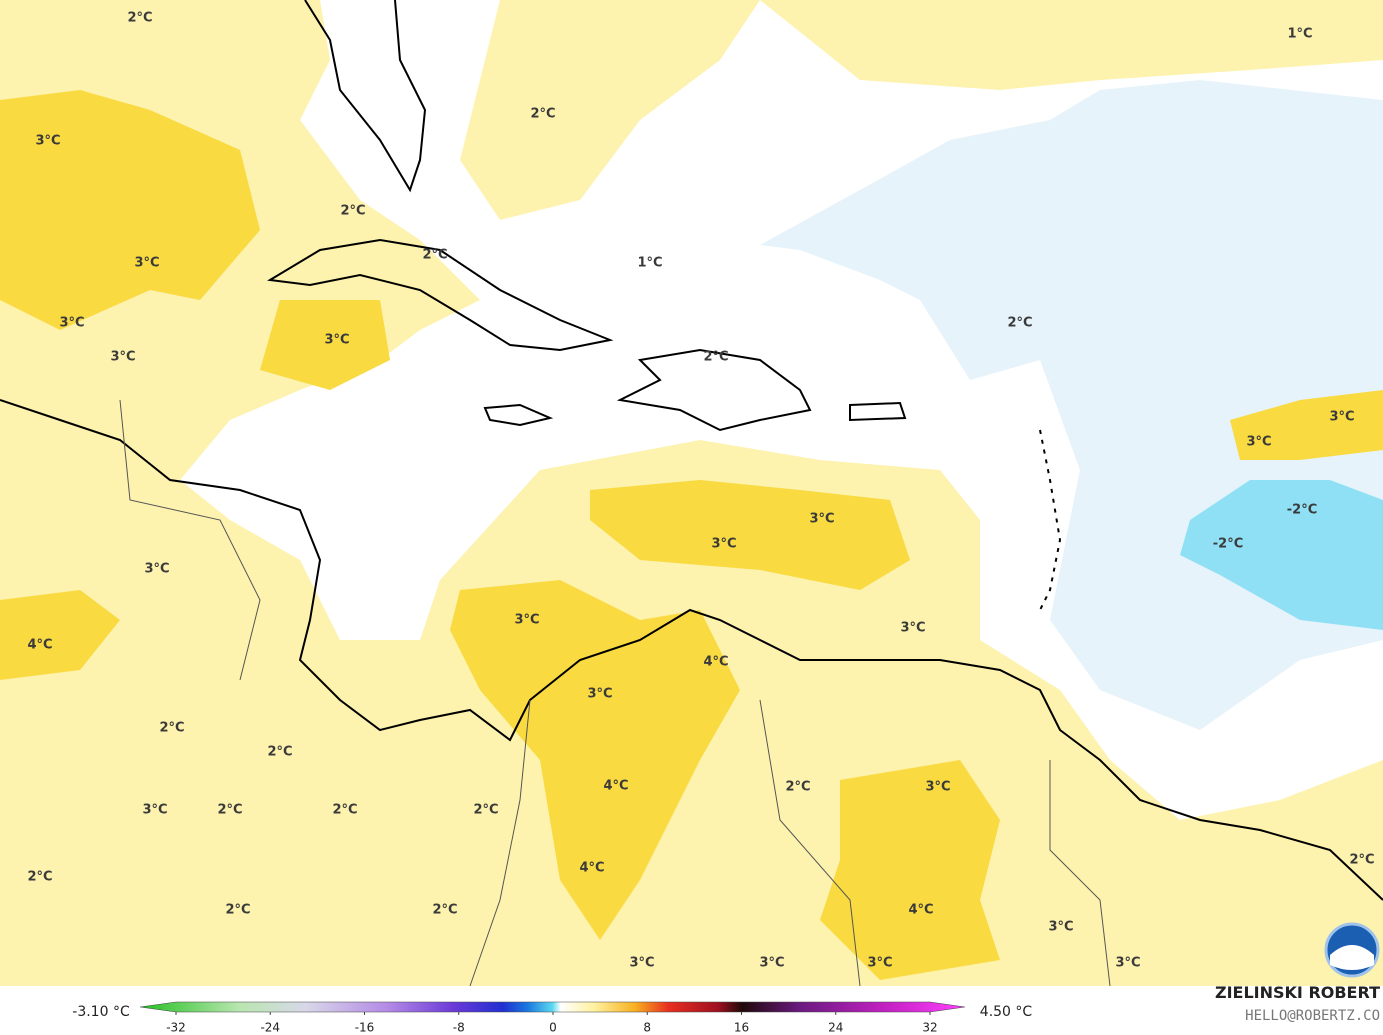  What do you see at coordinates (714, 390) in the screenshot?
I see `hispaniola-coast` at bounding box center [714, 390].